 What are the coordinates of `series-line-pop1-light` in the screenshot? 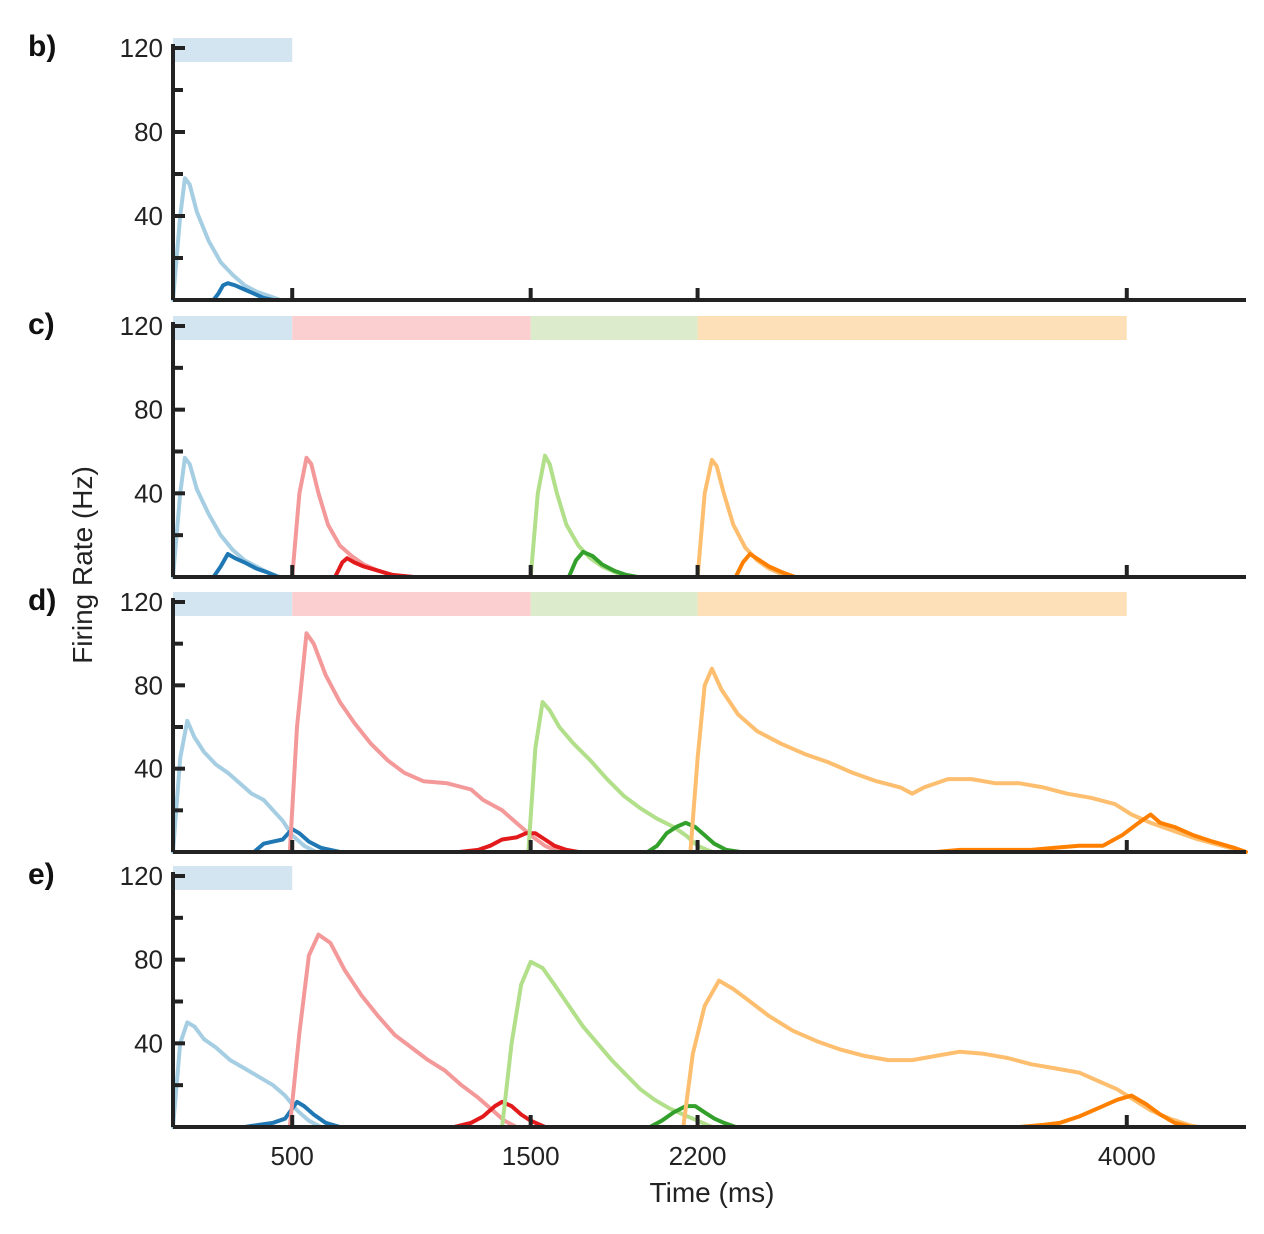 It's located at (227, 239).